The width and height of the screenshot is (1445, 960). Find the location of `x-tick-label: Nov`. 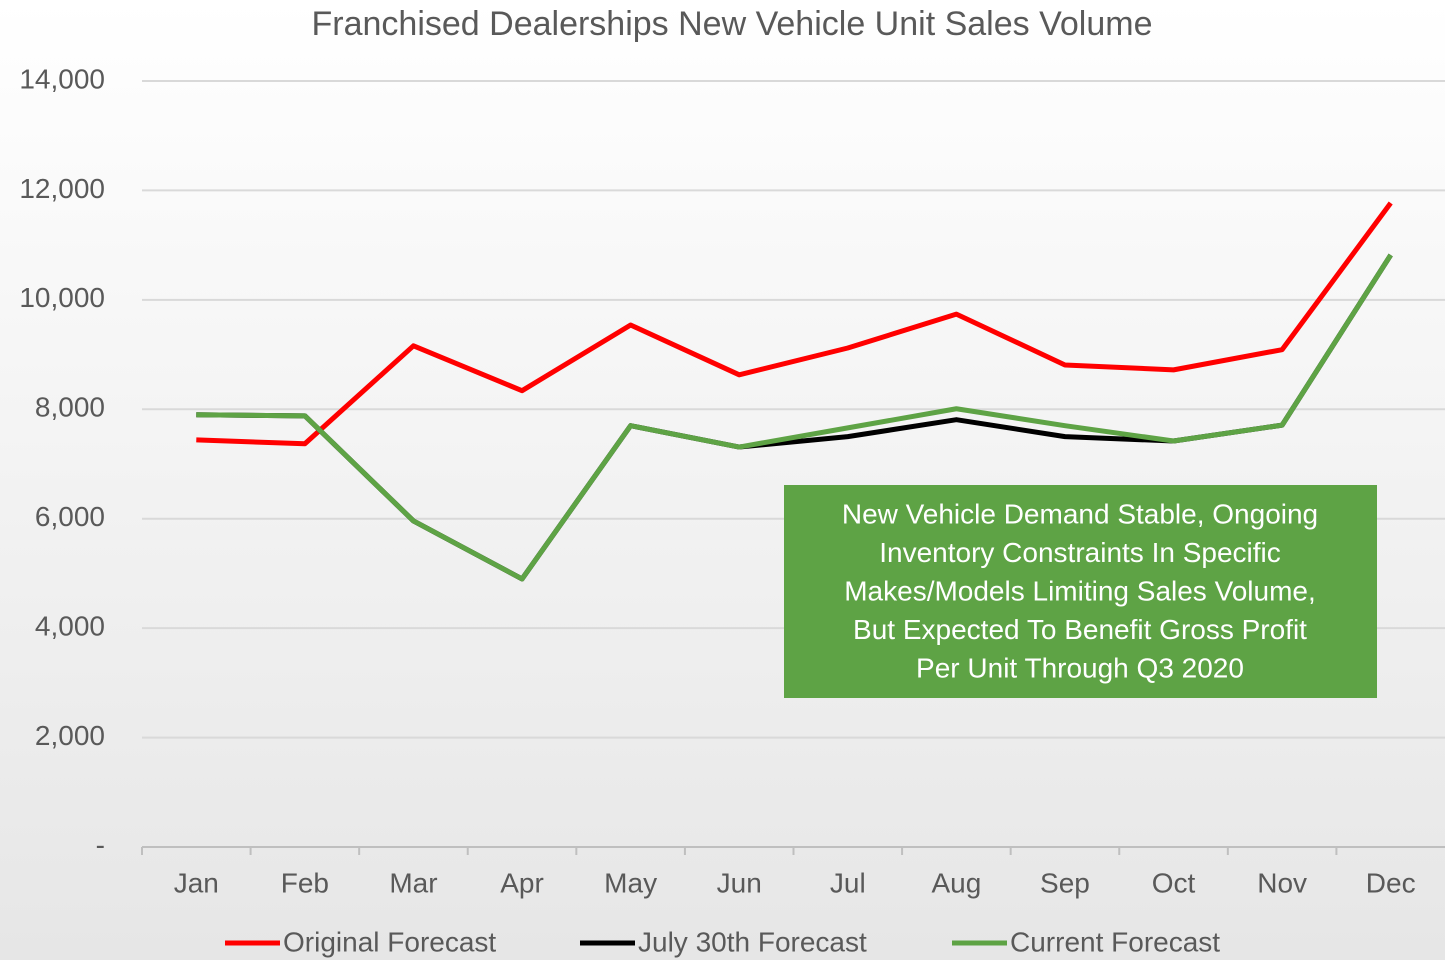

x-tick-label: Nov is located at coordinates (1282, 882).